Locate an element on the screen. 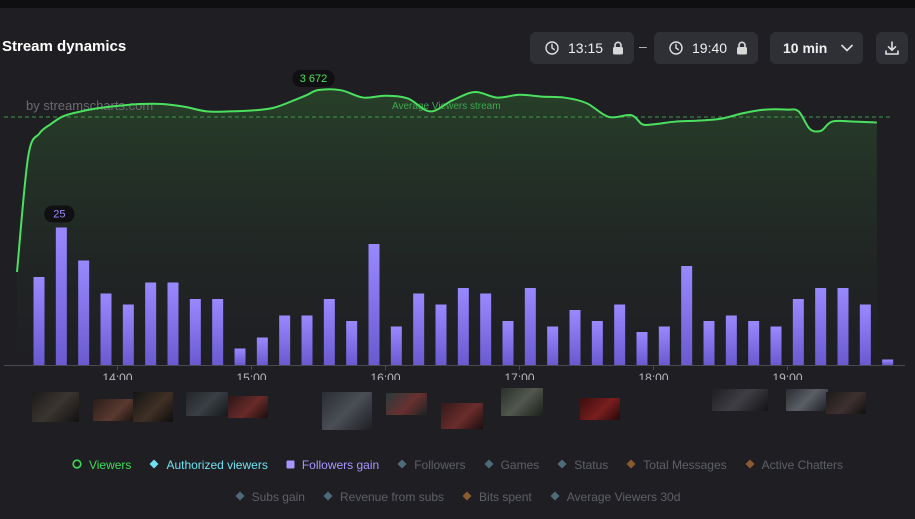  peak-followers-label: 25 is located at coordinates (59, 215).